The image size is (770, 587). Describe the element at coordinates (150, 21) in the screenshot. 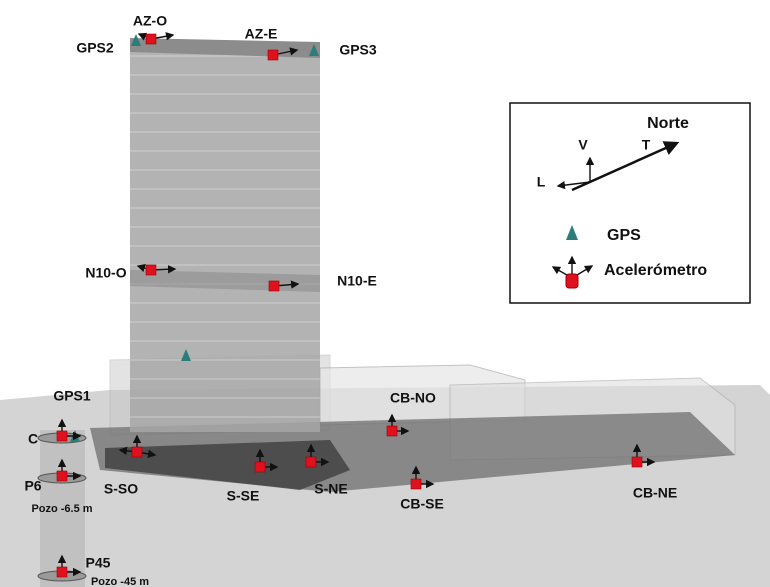

I see `label: AZ-O` at that location.